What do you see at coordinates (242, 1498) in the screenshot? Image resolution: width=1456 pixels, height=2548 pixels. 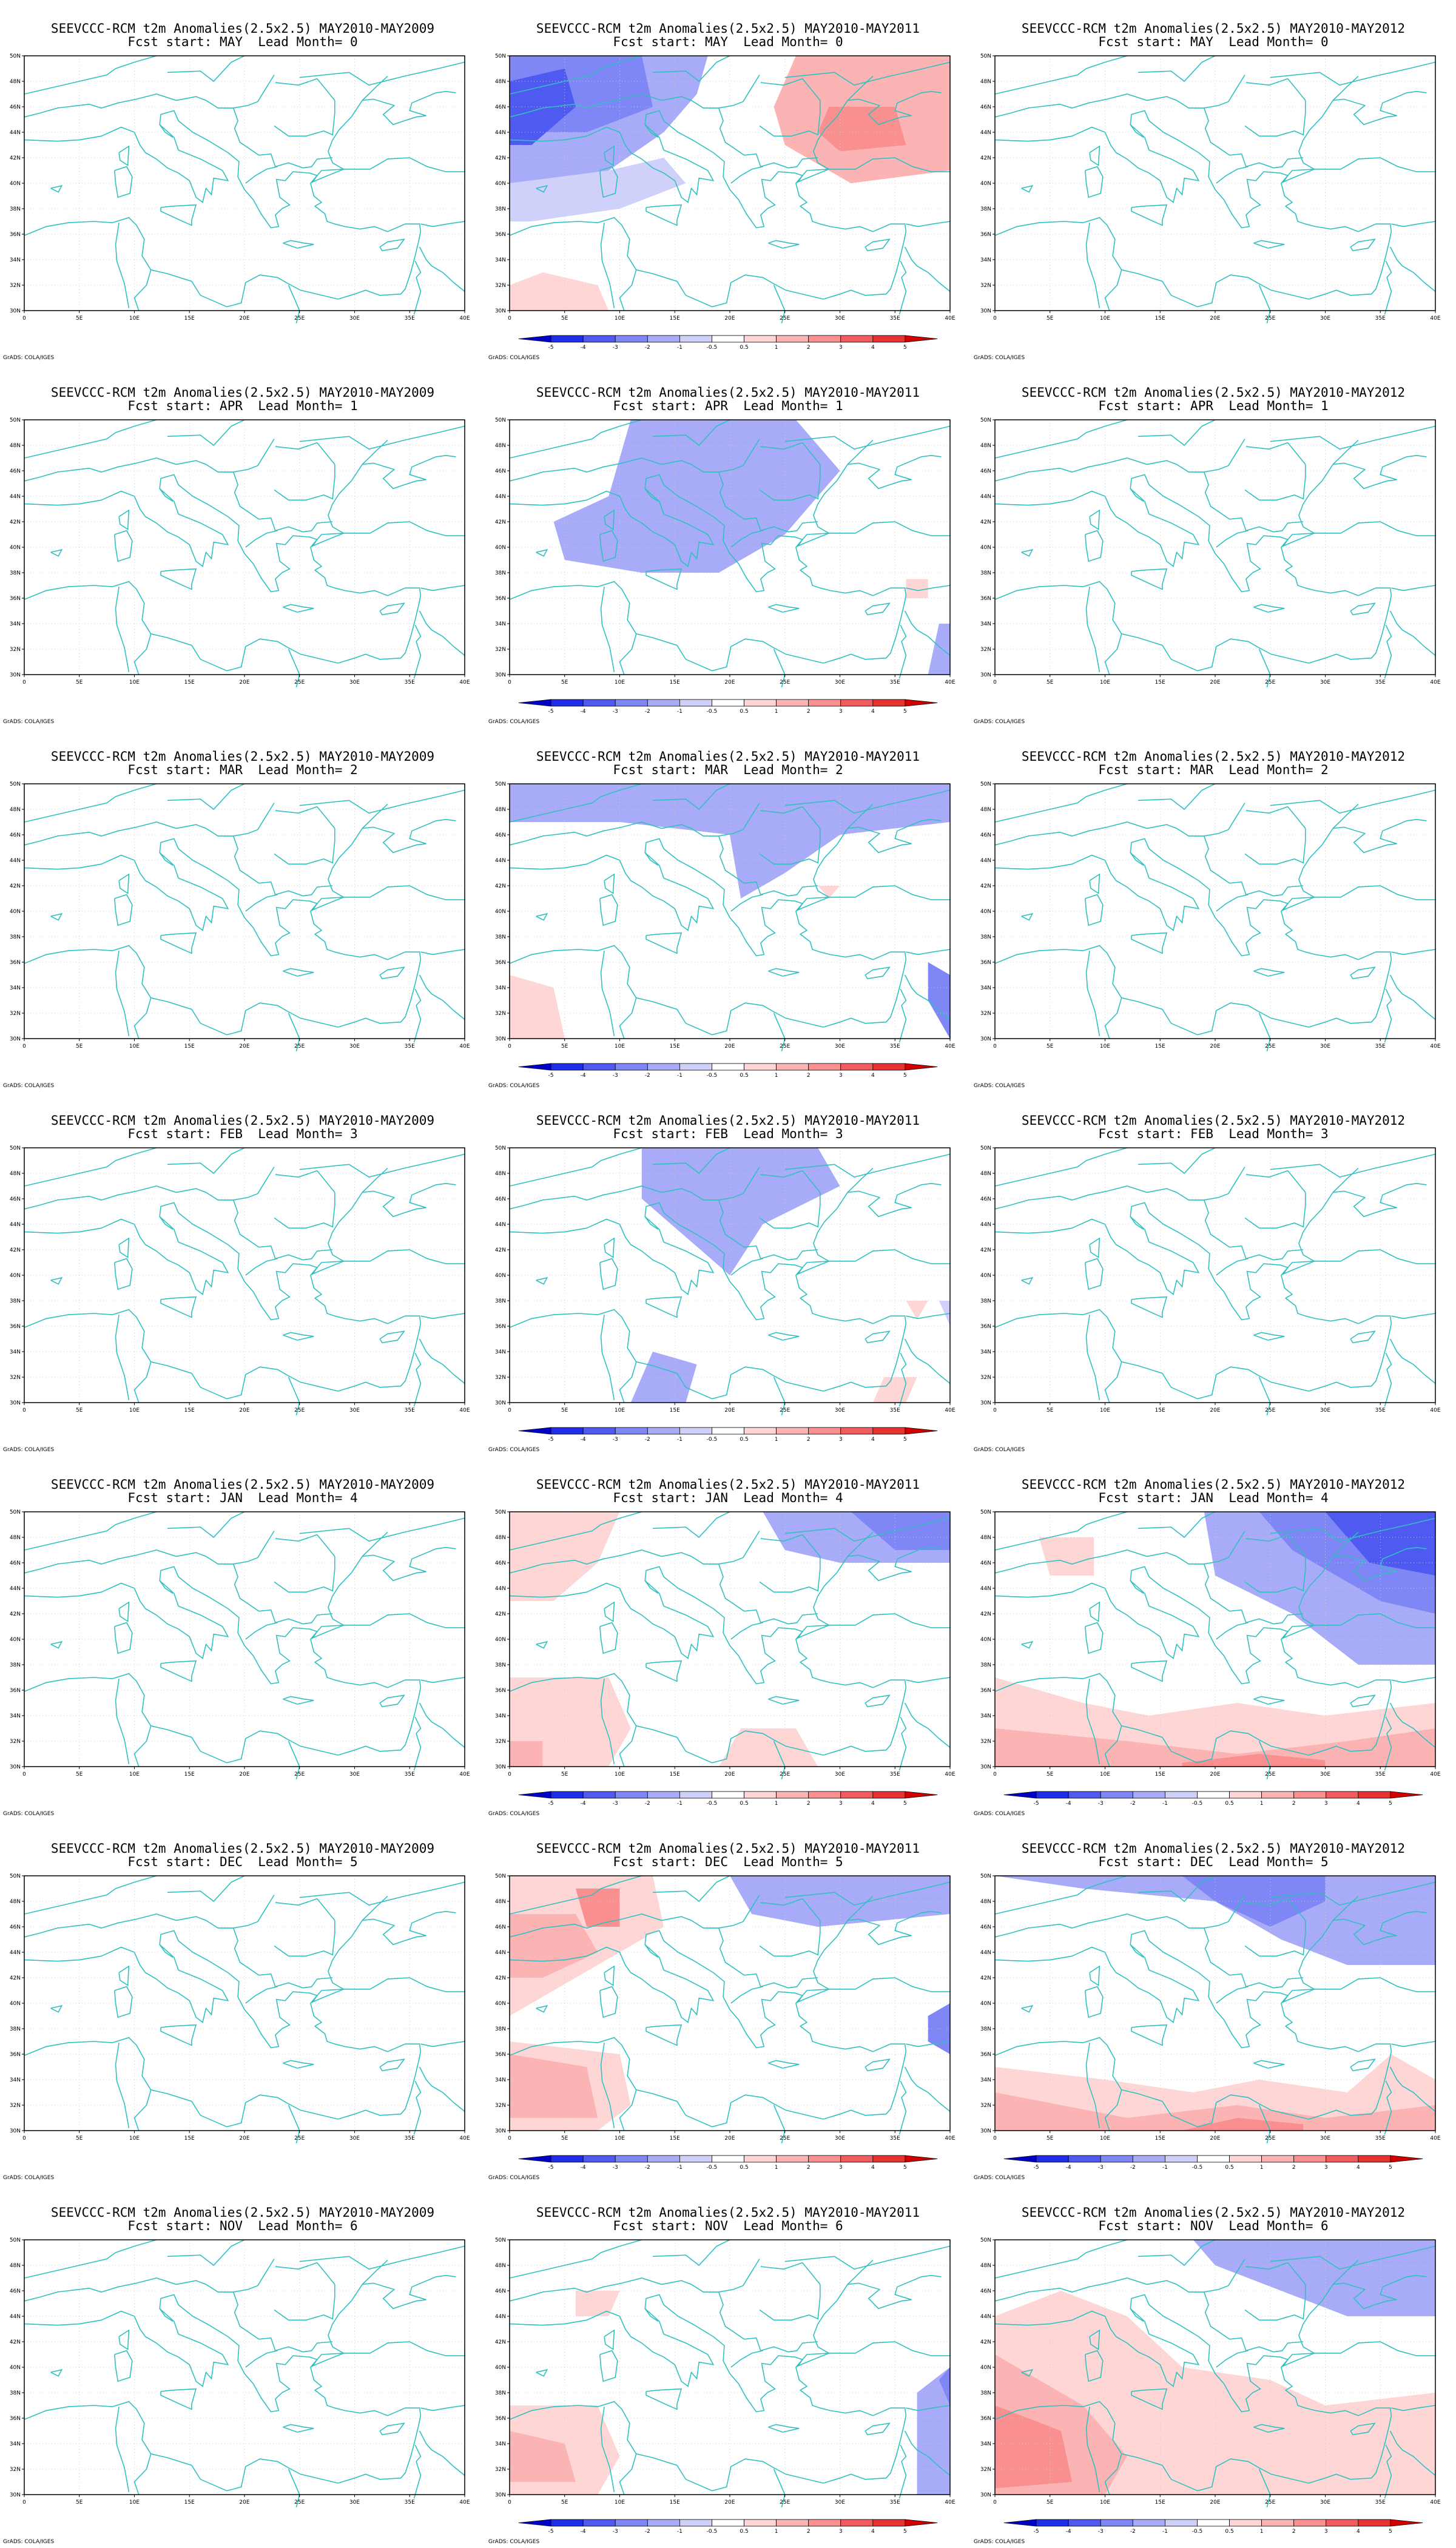 I see `panel-subtitle: Fcst start: JAN Lead Month= 4` at bounding box center [242, 1498].